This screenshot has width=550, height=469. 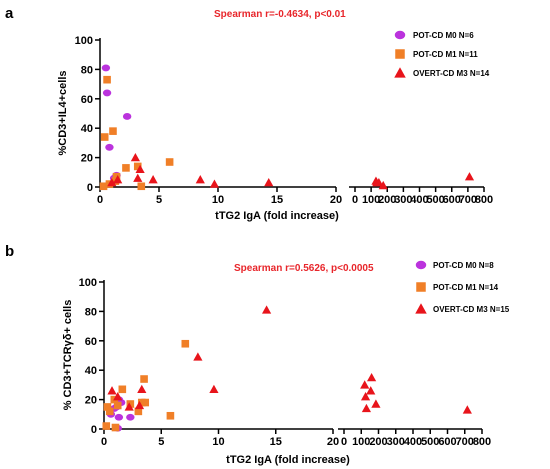 What do you see at coordinates (94, 430) in the screenshot?
I see `panel-b-y-tick-label: 0` at bounding box center [94, 430].